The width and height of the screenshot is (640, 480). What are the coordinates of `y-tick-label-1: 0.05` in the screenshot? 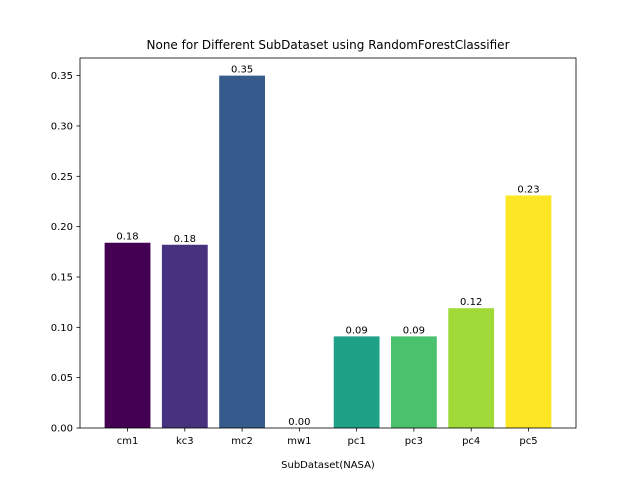 It's located at (62, 378).